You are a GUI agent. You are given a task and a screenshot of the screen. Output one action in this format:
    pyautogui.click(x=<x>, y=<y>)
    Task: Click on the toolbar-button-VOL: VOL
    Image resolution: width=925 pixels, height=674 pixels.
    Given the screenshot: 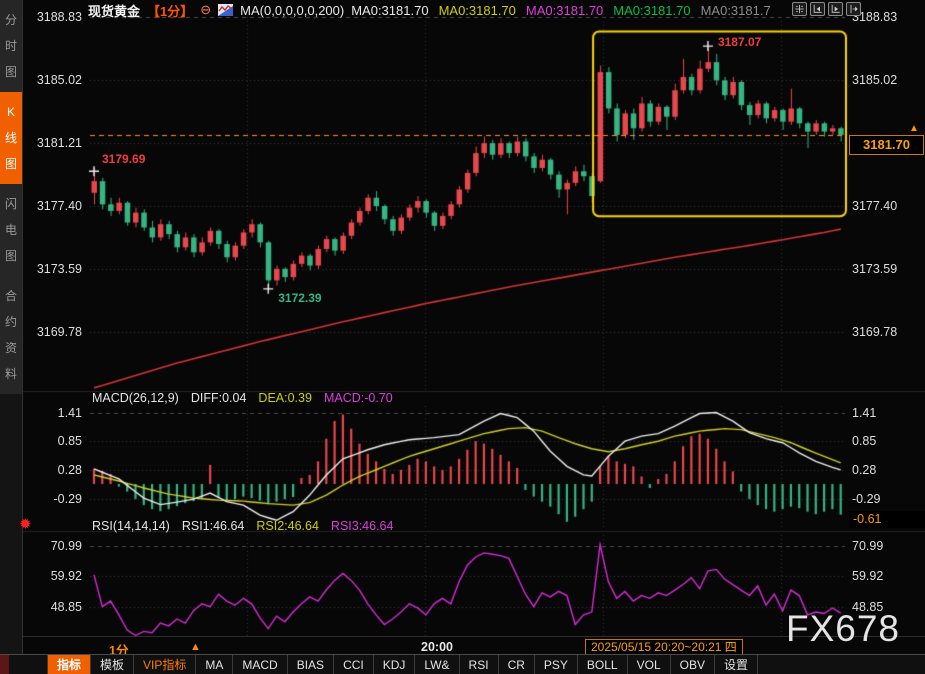 What is the action you would take?
    pyautogui.click(x=649, y=664)
    